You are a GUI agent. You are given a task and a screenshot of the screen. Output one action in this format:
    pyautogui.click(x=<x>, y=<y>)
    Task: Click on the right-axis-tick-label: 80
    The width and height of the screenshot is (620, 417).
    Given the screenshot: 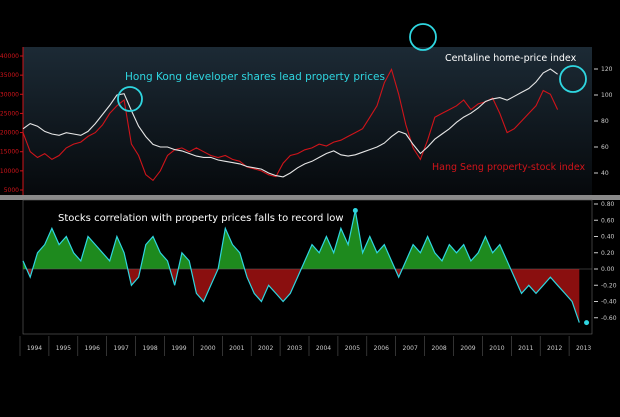 What is the action you would take?
    pyautogui.click(x=605, y=121)
    